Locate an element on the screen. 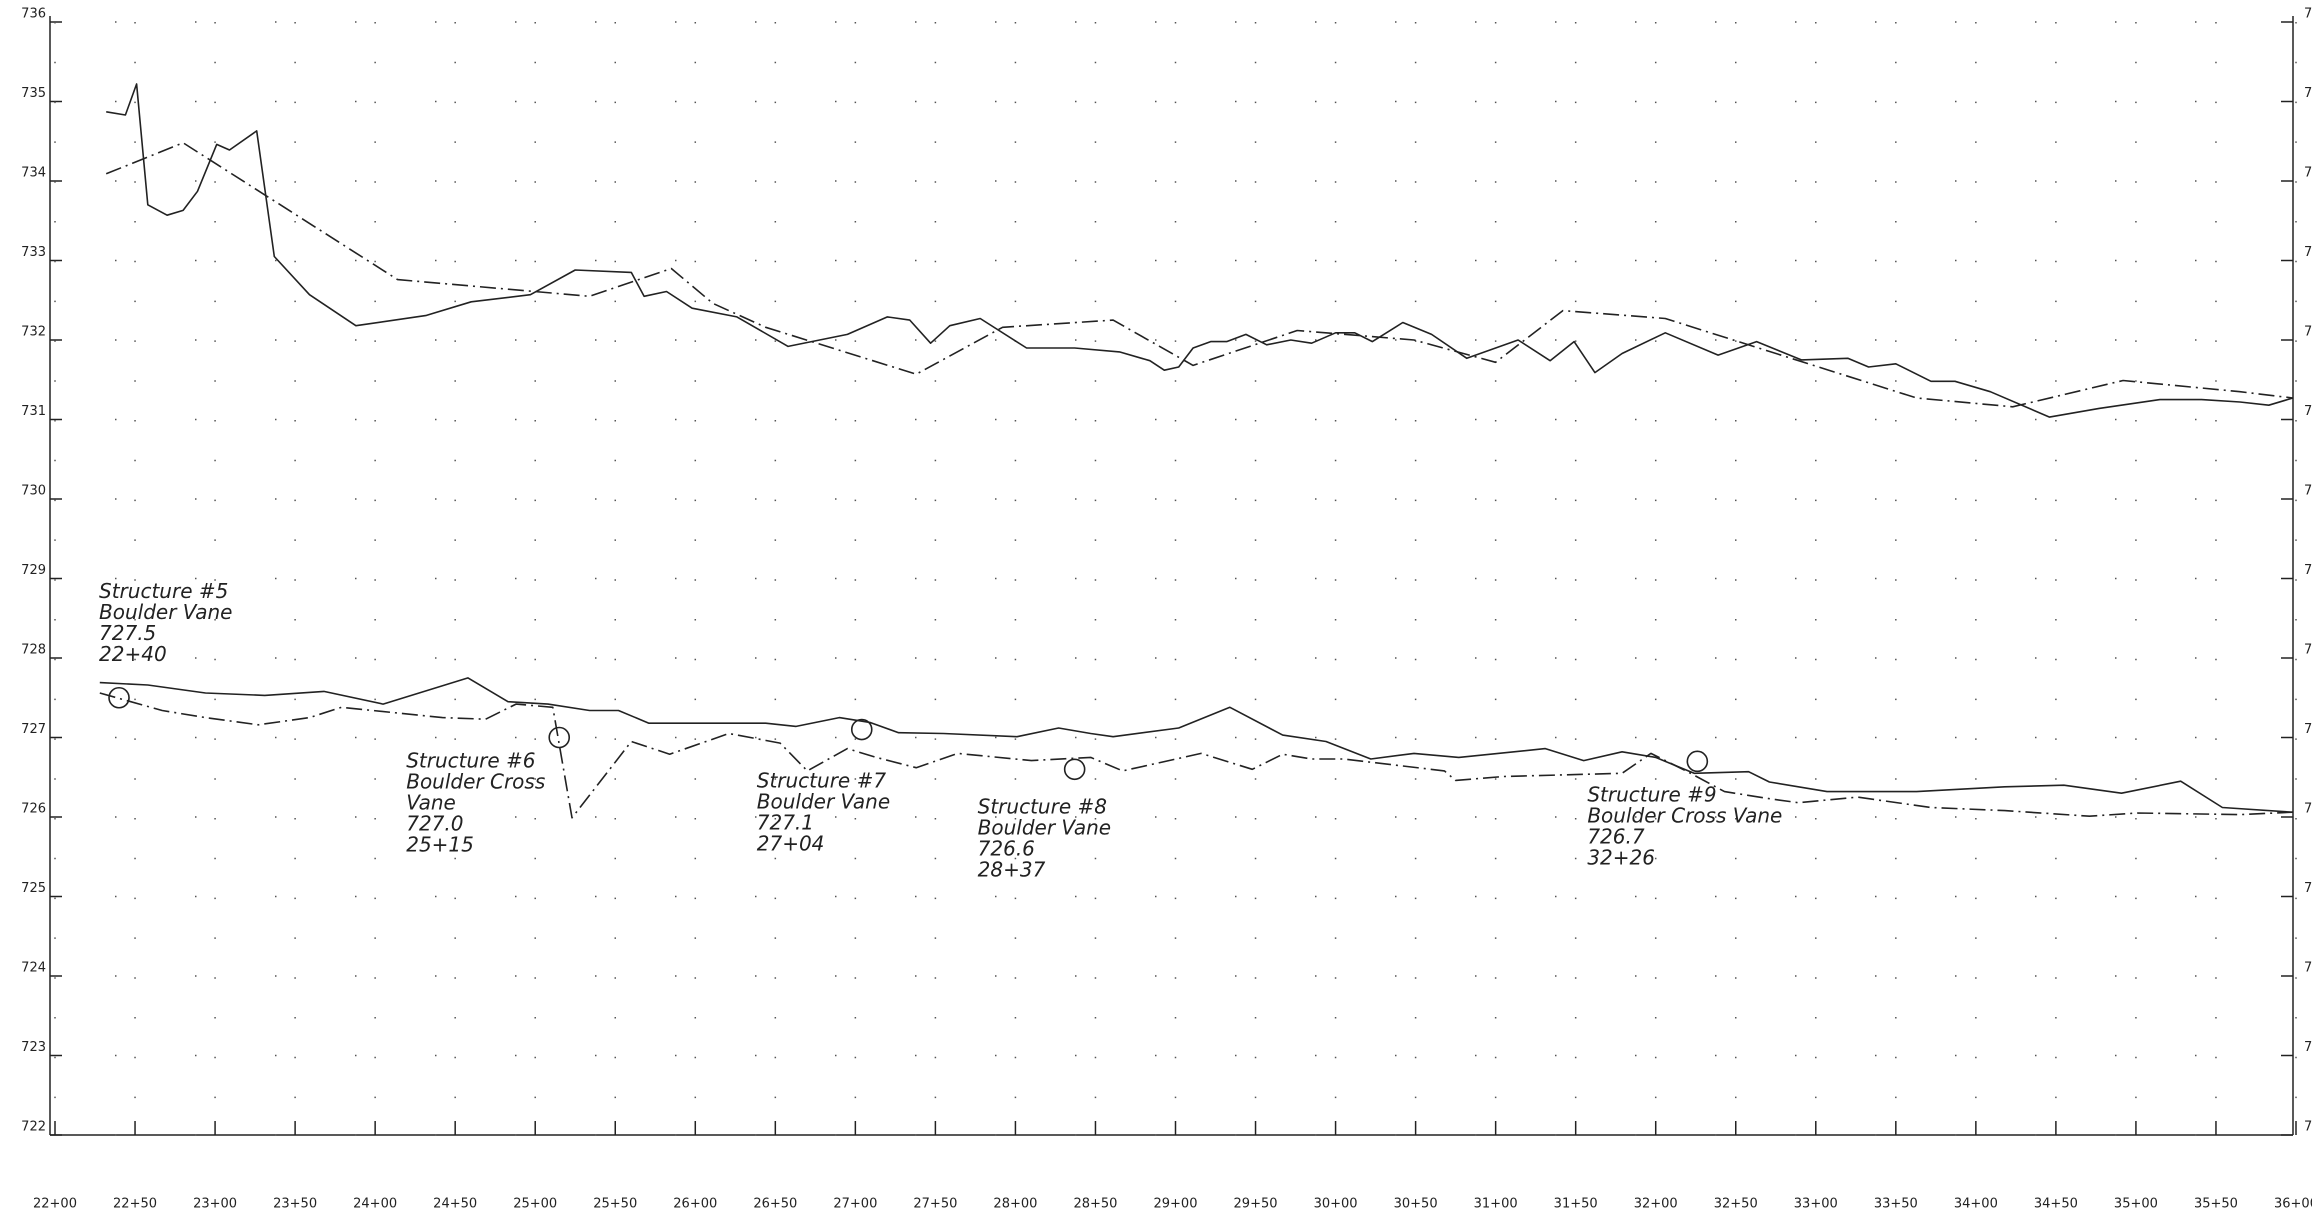  structure-label: 28+37 is located at coordinates (1012, 869).